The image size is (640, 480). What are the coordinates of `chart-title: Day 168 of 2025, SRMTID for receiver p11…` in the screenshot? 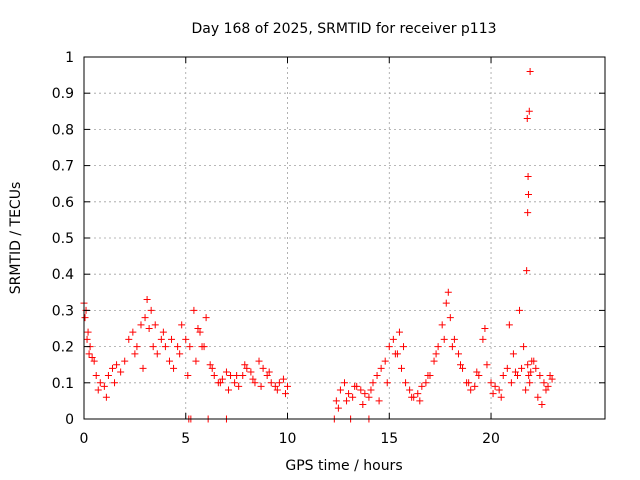 It's located at (343, 29).